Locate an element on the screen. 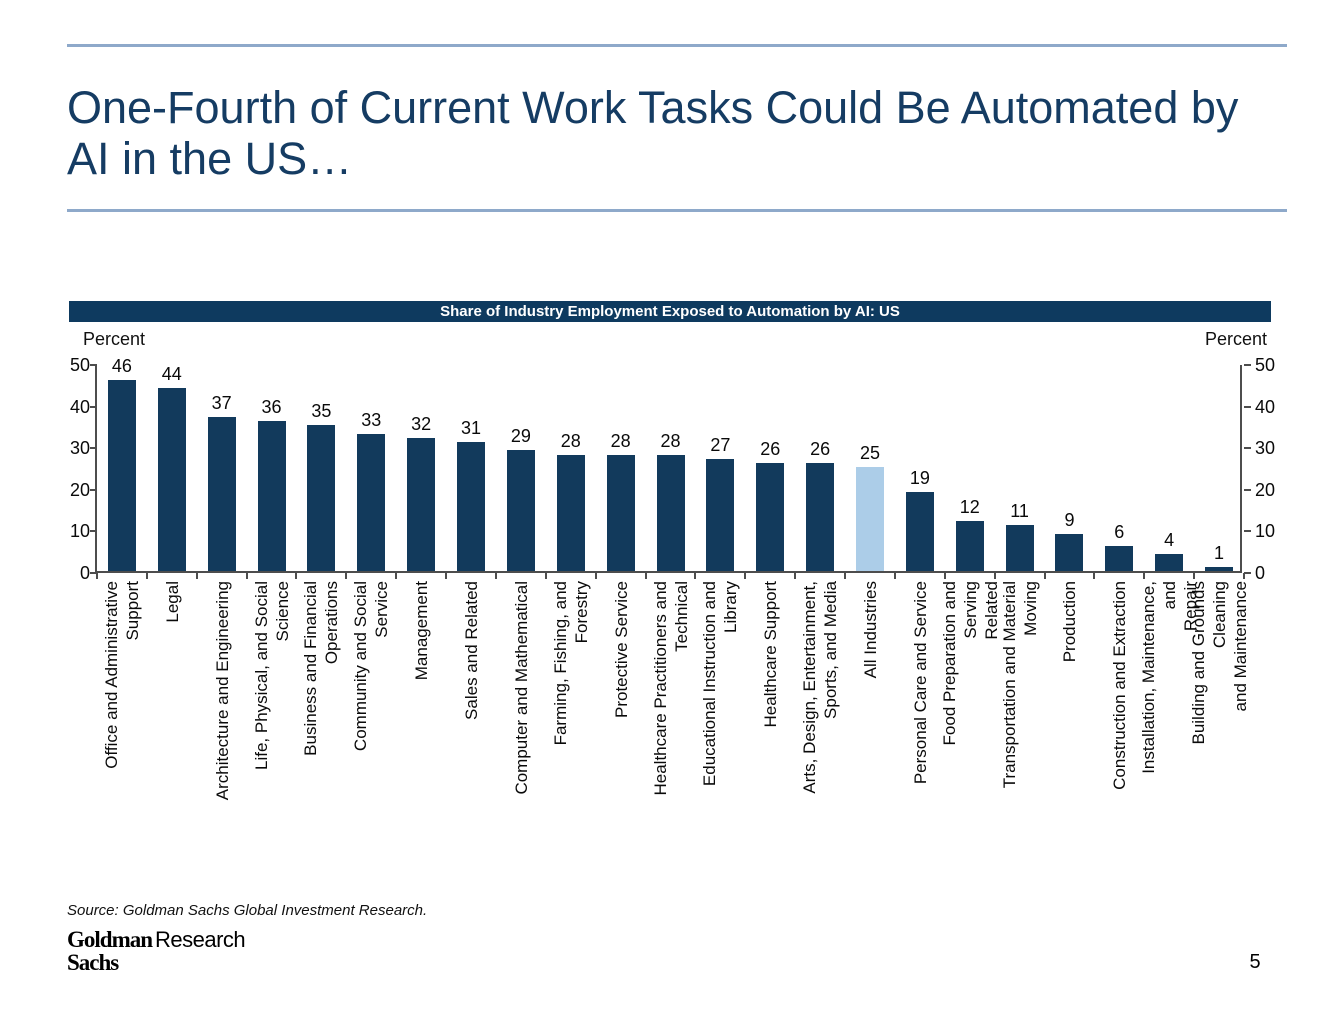 This screenshot has width=1320, height=1020. x-axis-label: Installation, Maintenance, and Repair is located at coordinates (1169, 677).